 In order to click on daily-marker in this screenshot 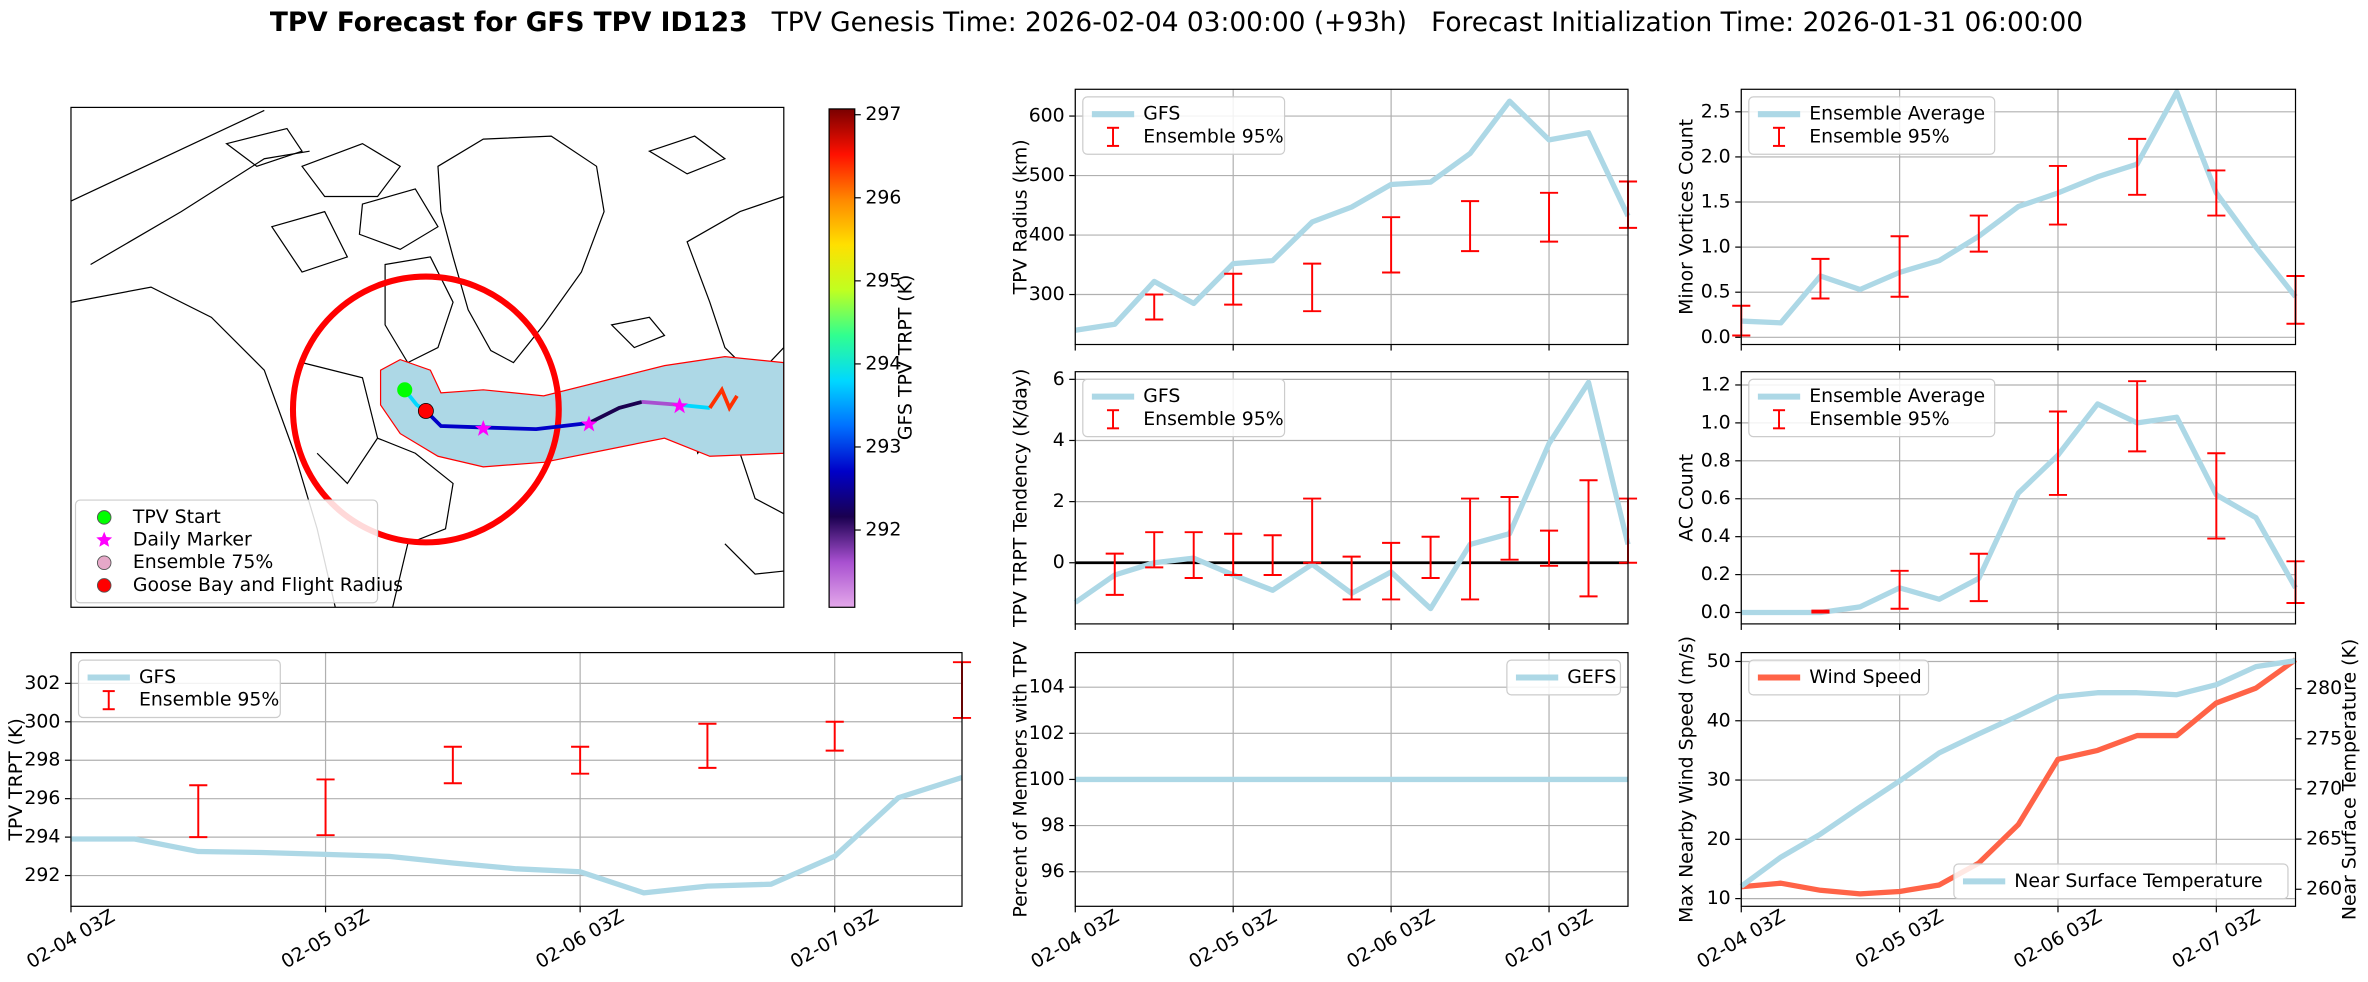, I will do `click(589, 423)`.